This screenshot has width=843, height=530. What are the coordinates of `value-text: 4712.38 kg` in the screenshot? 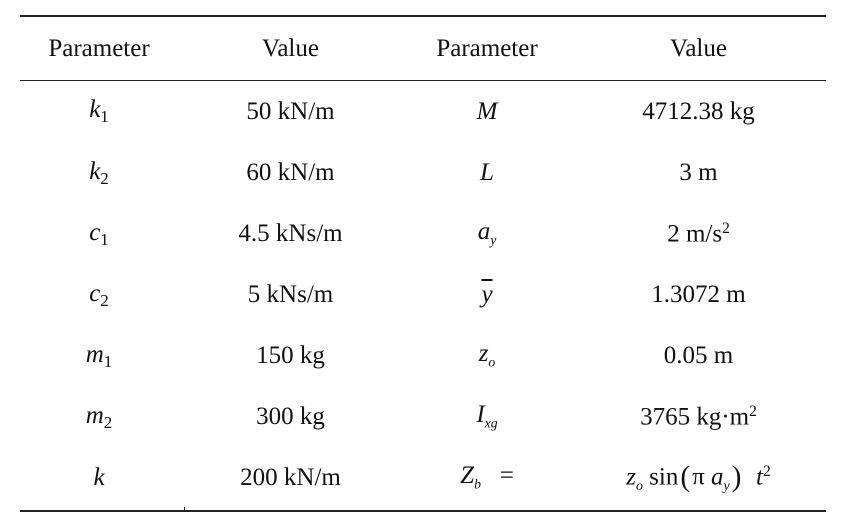 It's located at (698, 111).